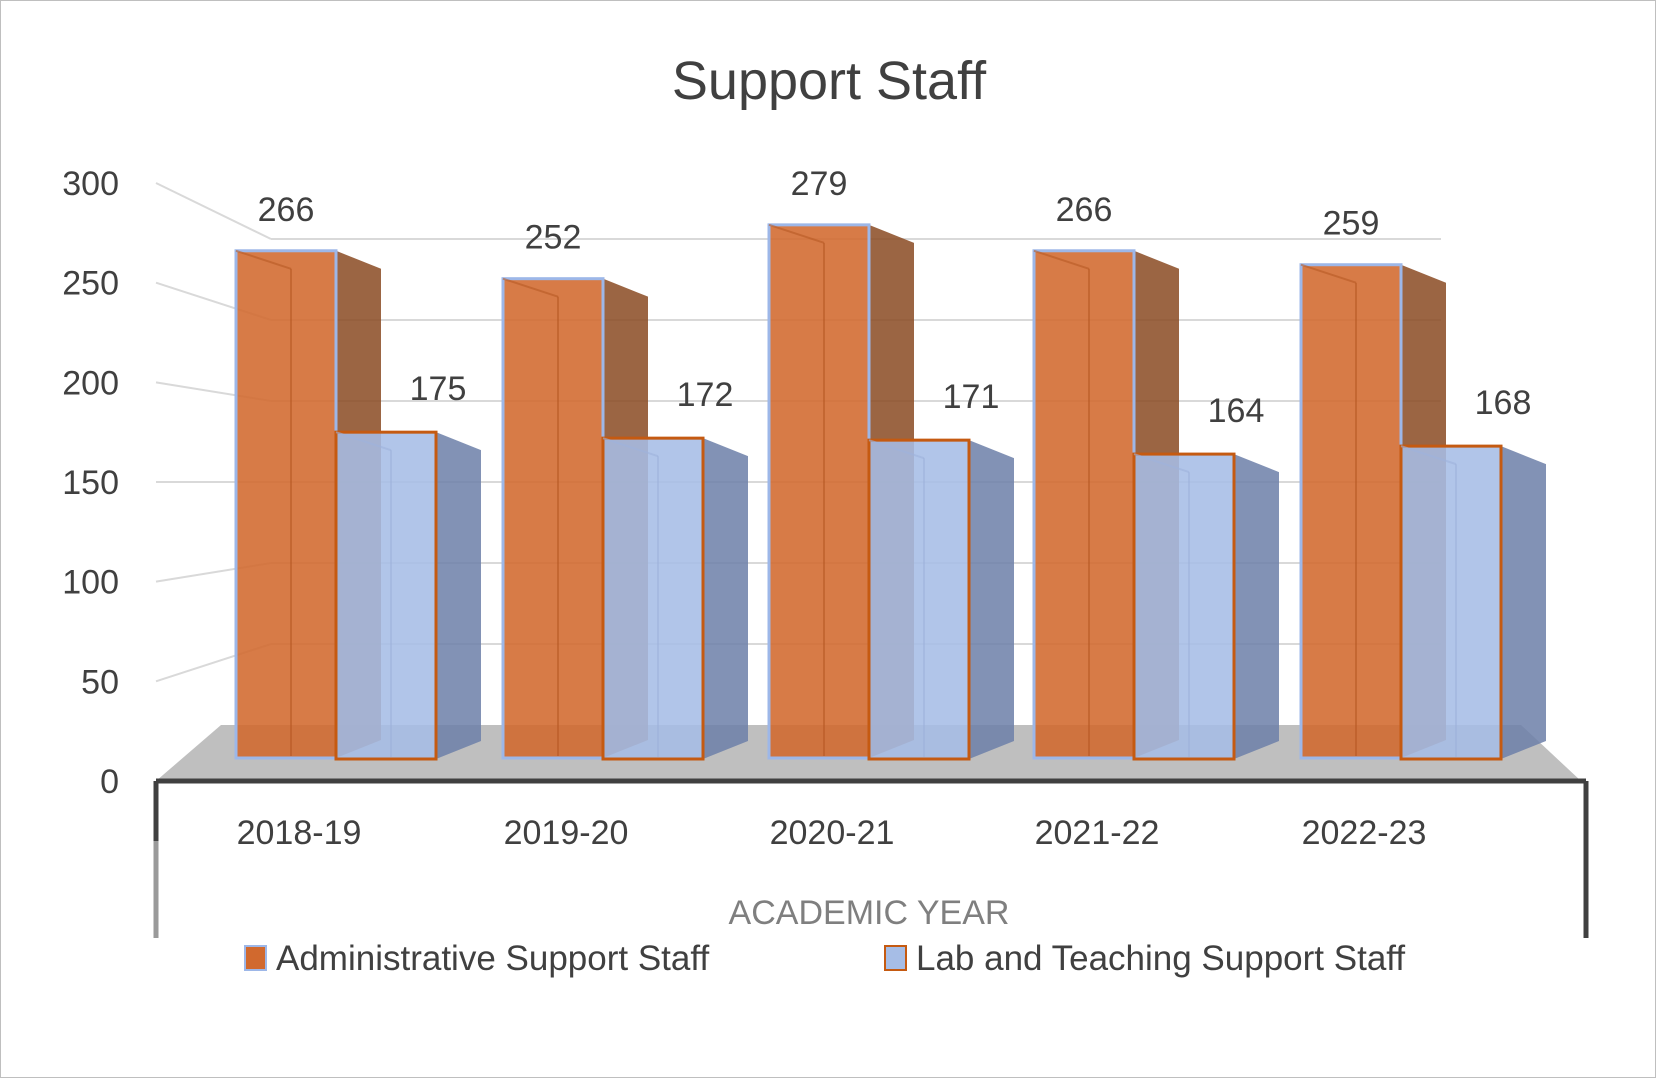 The height and width of the screenshot is (1079, 1656). I want to click on data-label: 175, so click(438, 389).